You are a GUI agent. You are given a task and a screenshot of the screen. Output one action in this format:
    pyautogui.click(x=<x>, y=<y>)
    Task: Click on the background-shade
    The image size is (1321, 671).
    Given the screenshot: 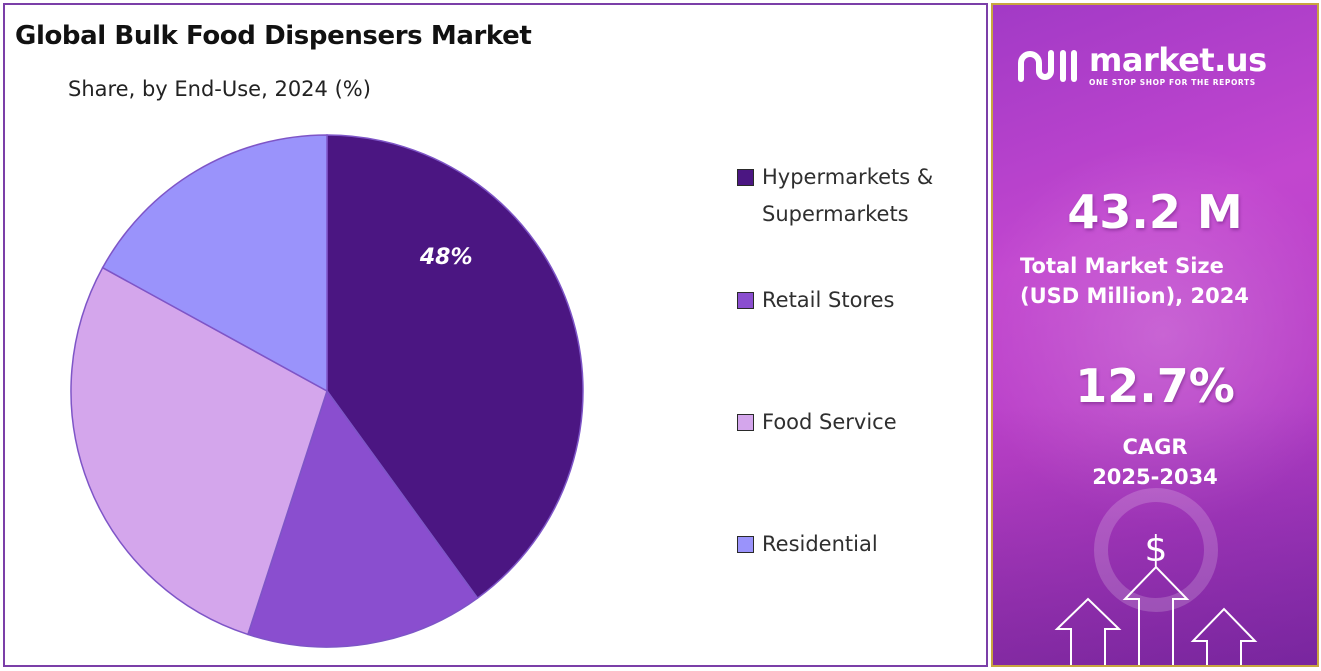 What is the action you would take?
    pyautogui.click(x=1155, y=535)
    